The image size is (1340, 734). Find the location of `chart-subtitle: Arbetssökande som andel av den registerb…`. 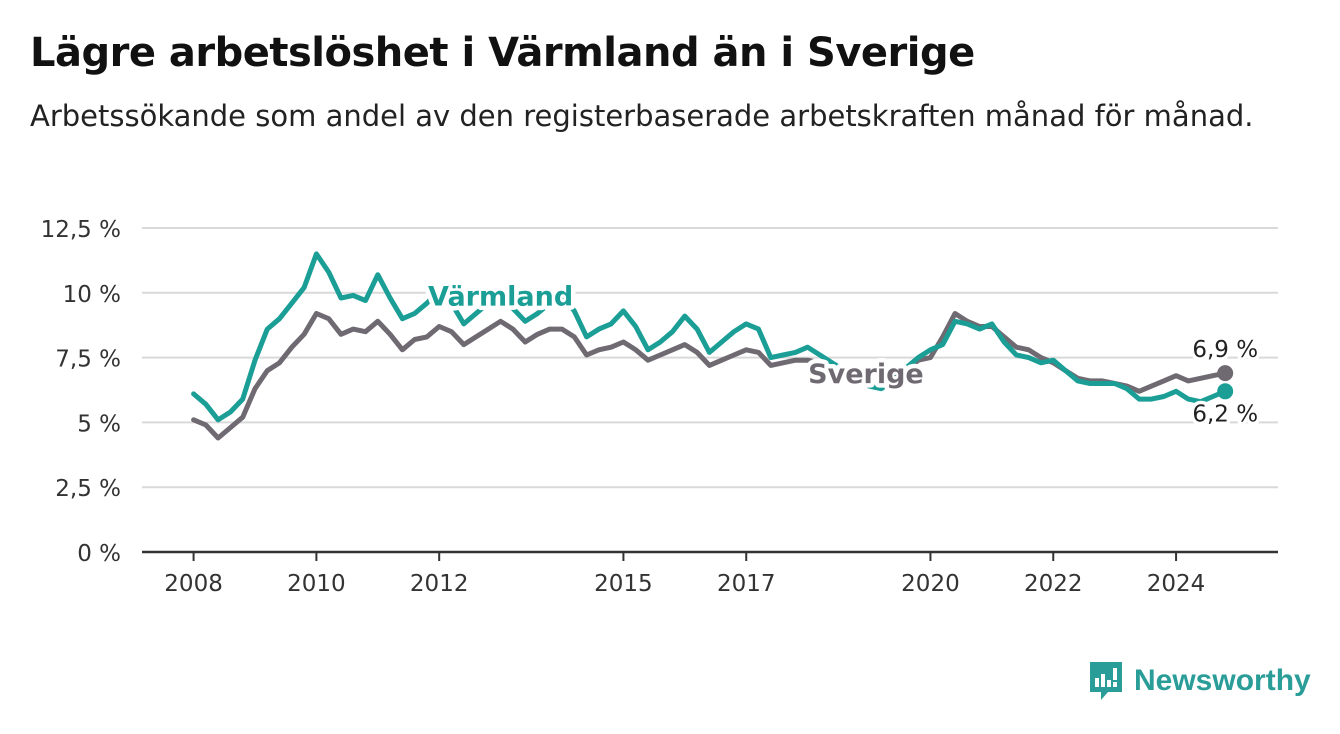

chart-subtitle: Arbetssökande som andel av den registerb… is located at coordinates (642, 116).